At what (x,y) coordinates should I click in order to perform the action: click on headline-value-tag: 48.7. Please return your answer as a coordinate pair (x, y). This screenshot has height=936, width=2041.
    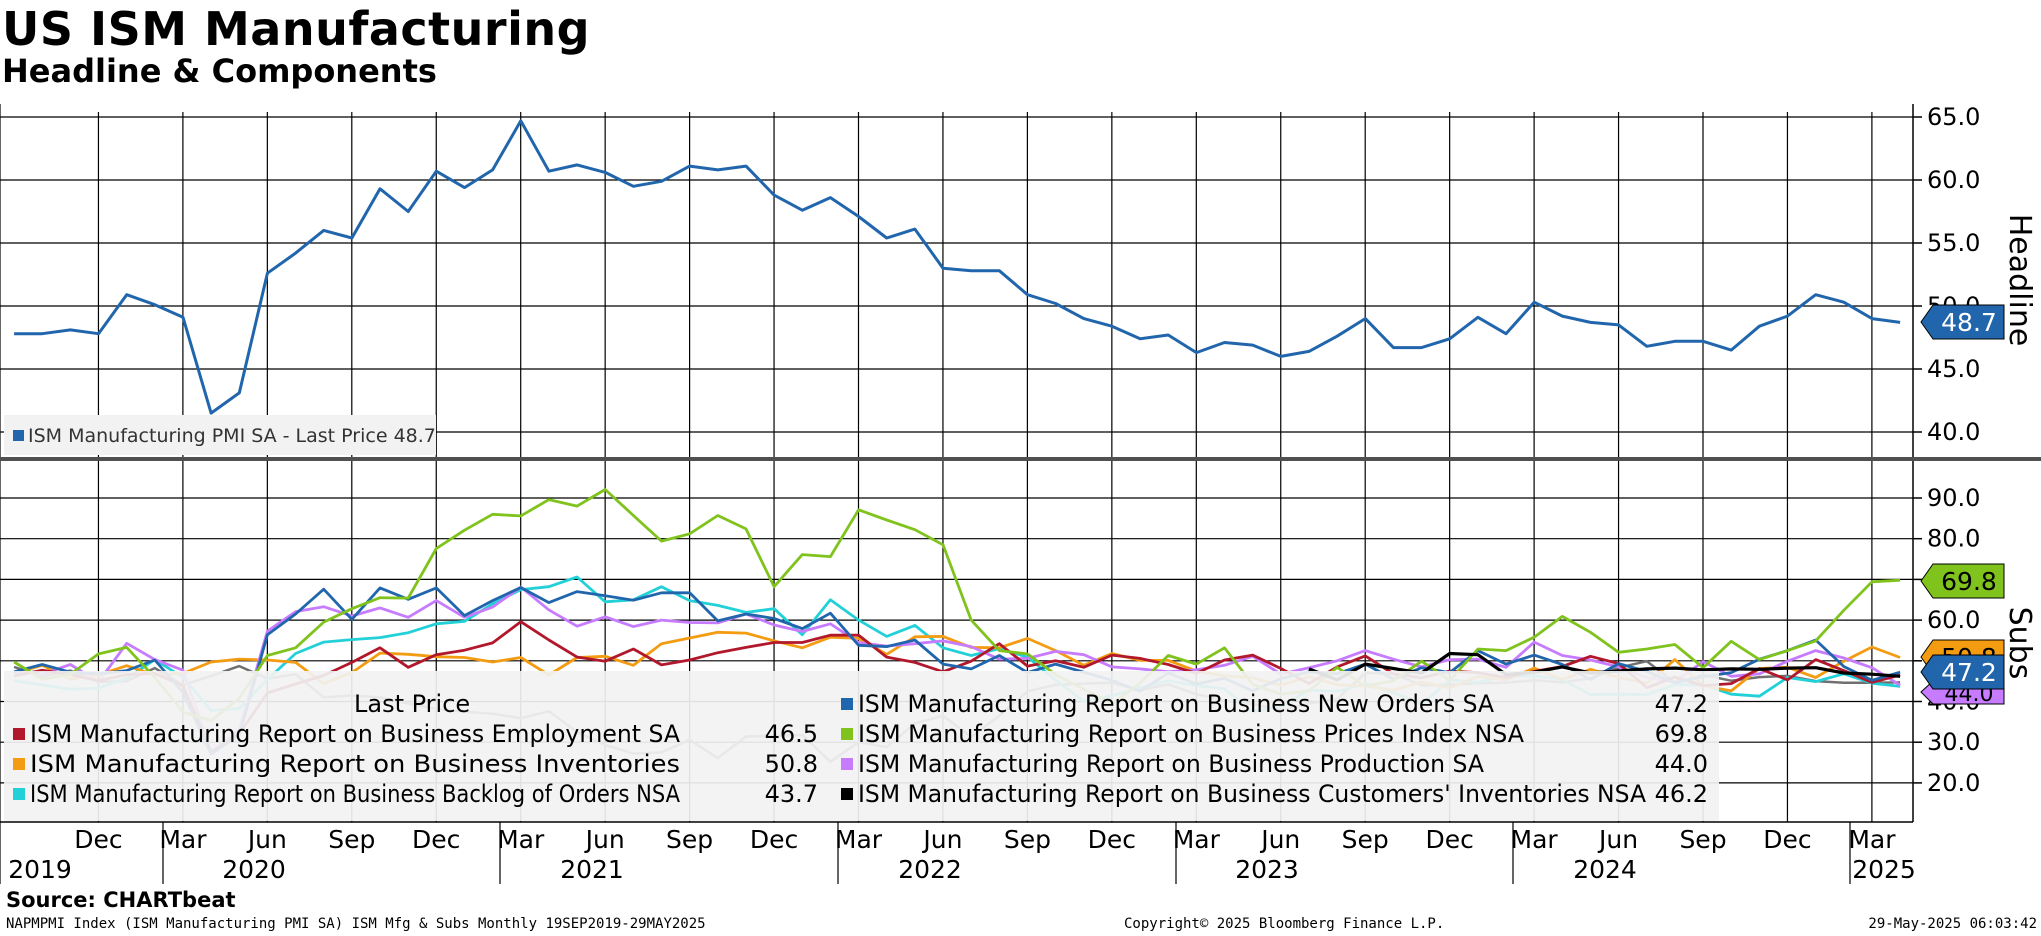
    Looking at the image, I should click on (1962, 322).